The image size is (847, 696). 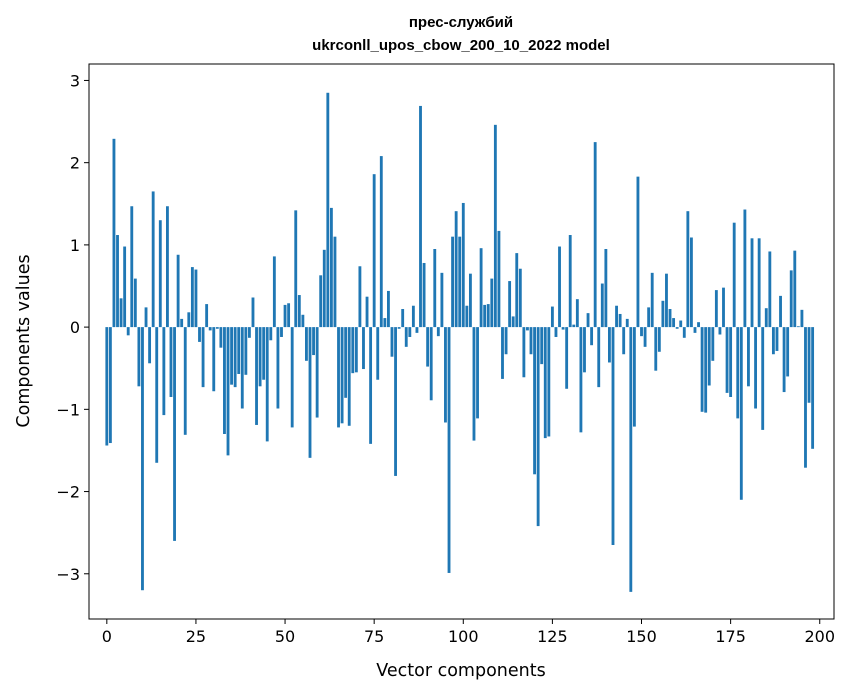 I want to click on x-tick-label: 175, so click(x=730, y=636).